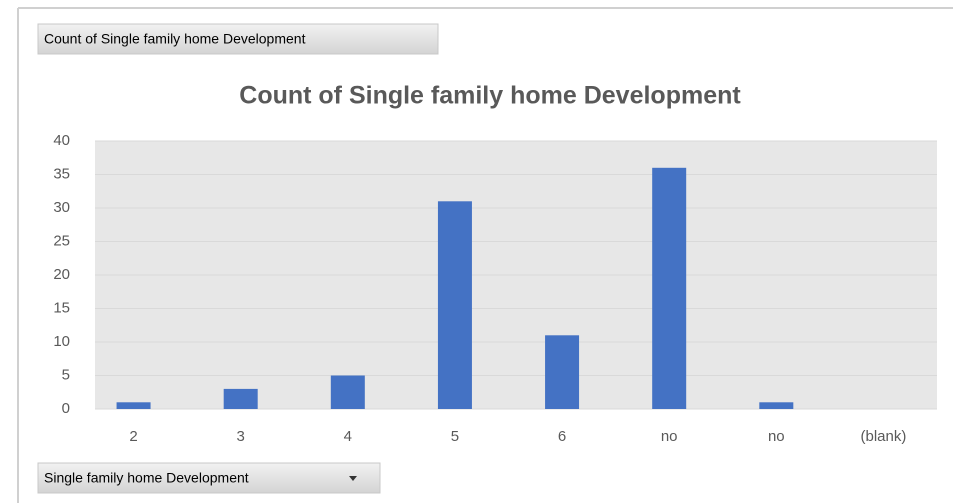 This screenshot has width=953, height=503. Describe the element at coordinates (146, 478) in the screenshot. I see `axis-field-button-label: Single family home Development` at that location.